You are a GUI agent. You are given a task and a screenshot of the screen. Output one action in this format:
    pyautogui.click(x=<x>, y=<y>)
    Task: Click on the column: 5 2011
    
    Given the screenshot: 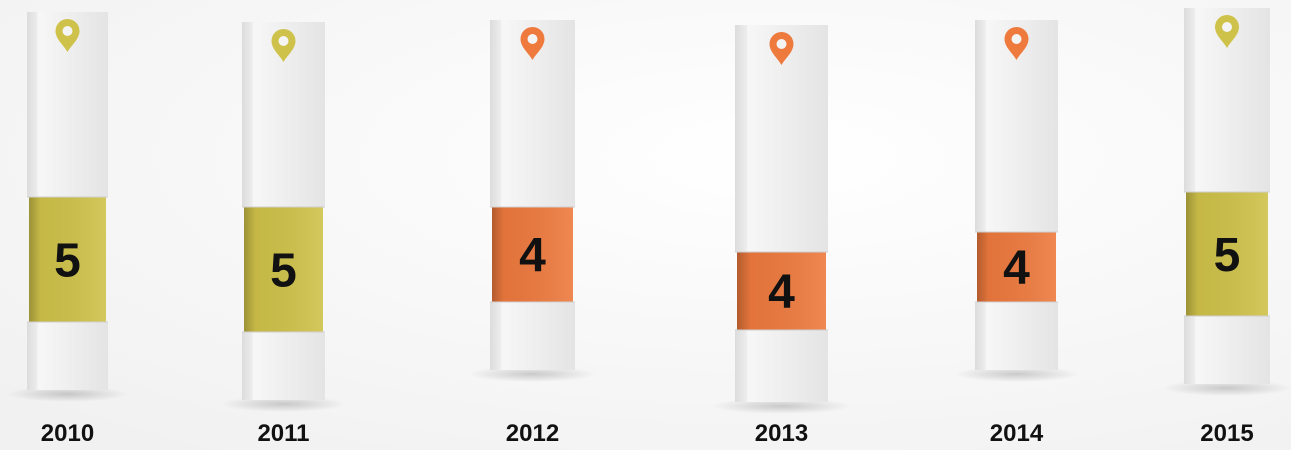 What is the action you would take?
    pyautogui.click(x=283, y=234)
    